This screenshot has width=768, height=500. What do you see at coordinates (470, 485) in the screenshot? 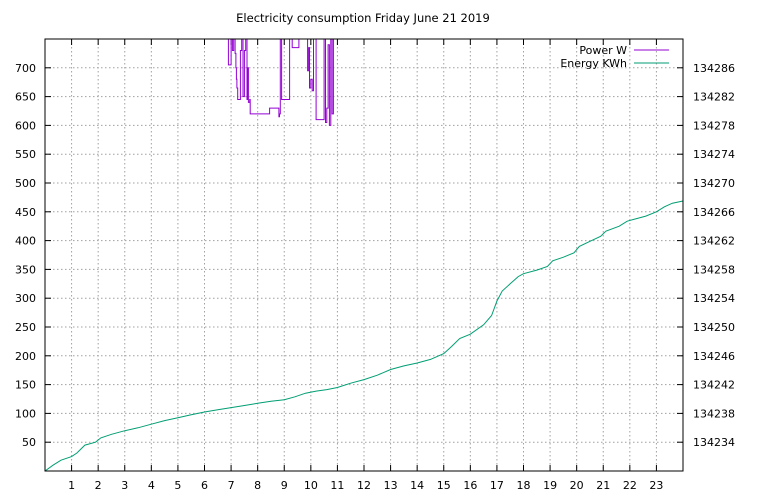
I see `x-tick-label: 16` at bounding box center [470, 485].